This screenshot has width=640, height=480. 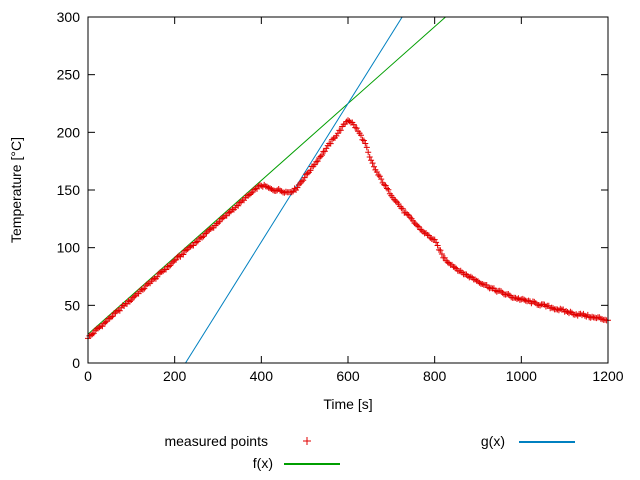 What do you see at coordinates (262, 463) in the screenshot?
I see `legend-label-f: f(x)` at bounding box center [262, 463].